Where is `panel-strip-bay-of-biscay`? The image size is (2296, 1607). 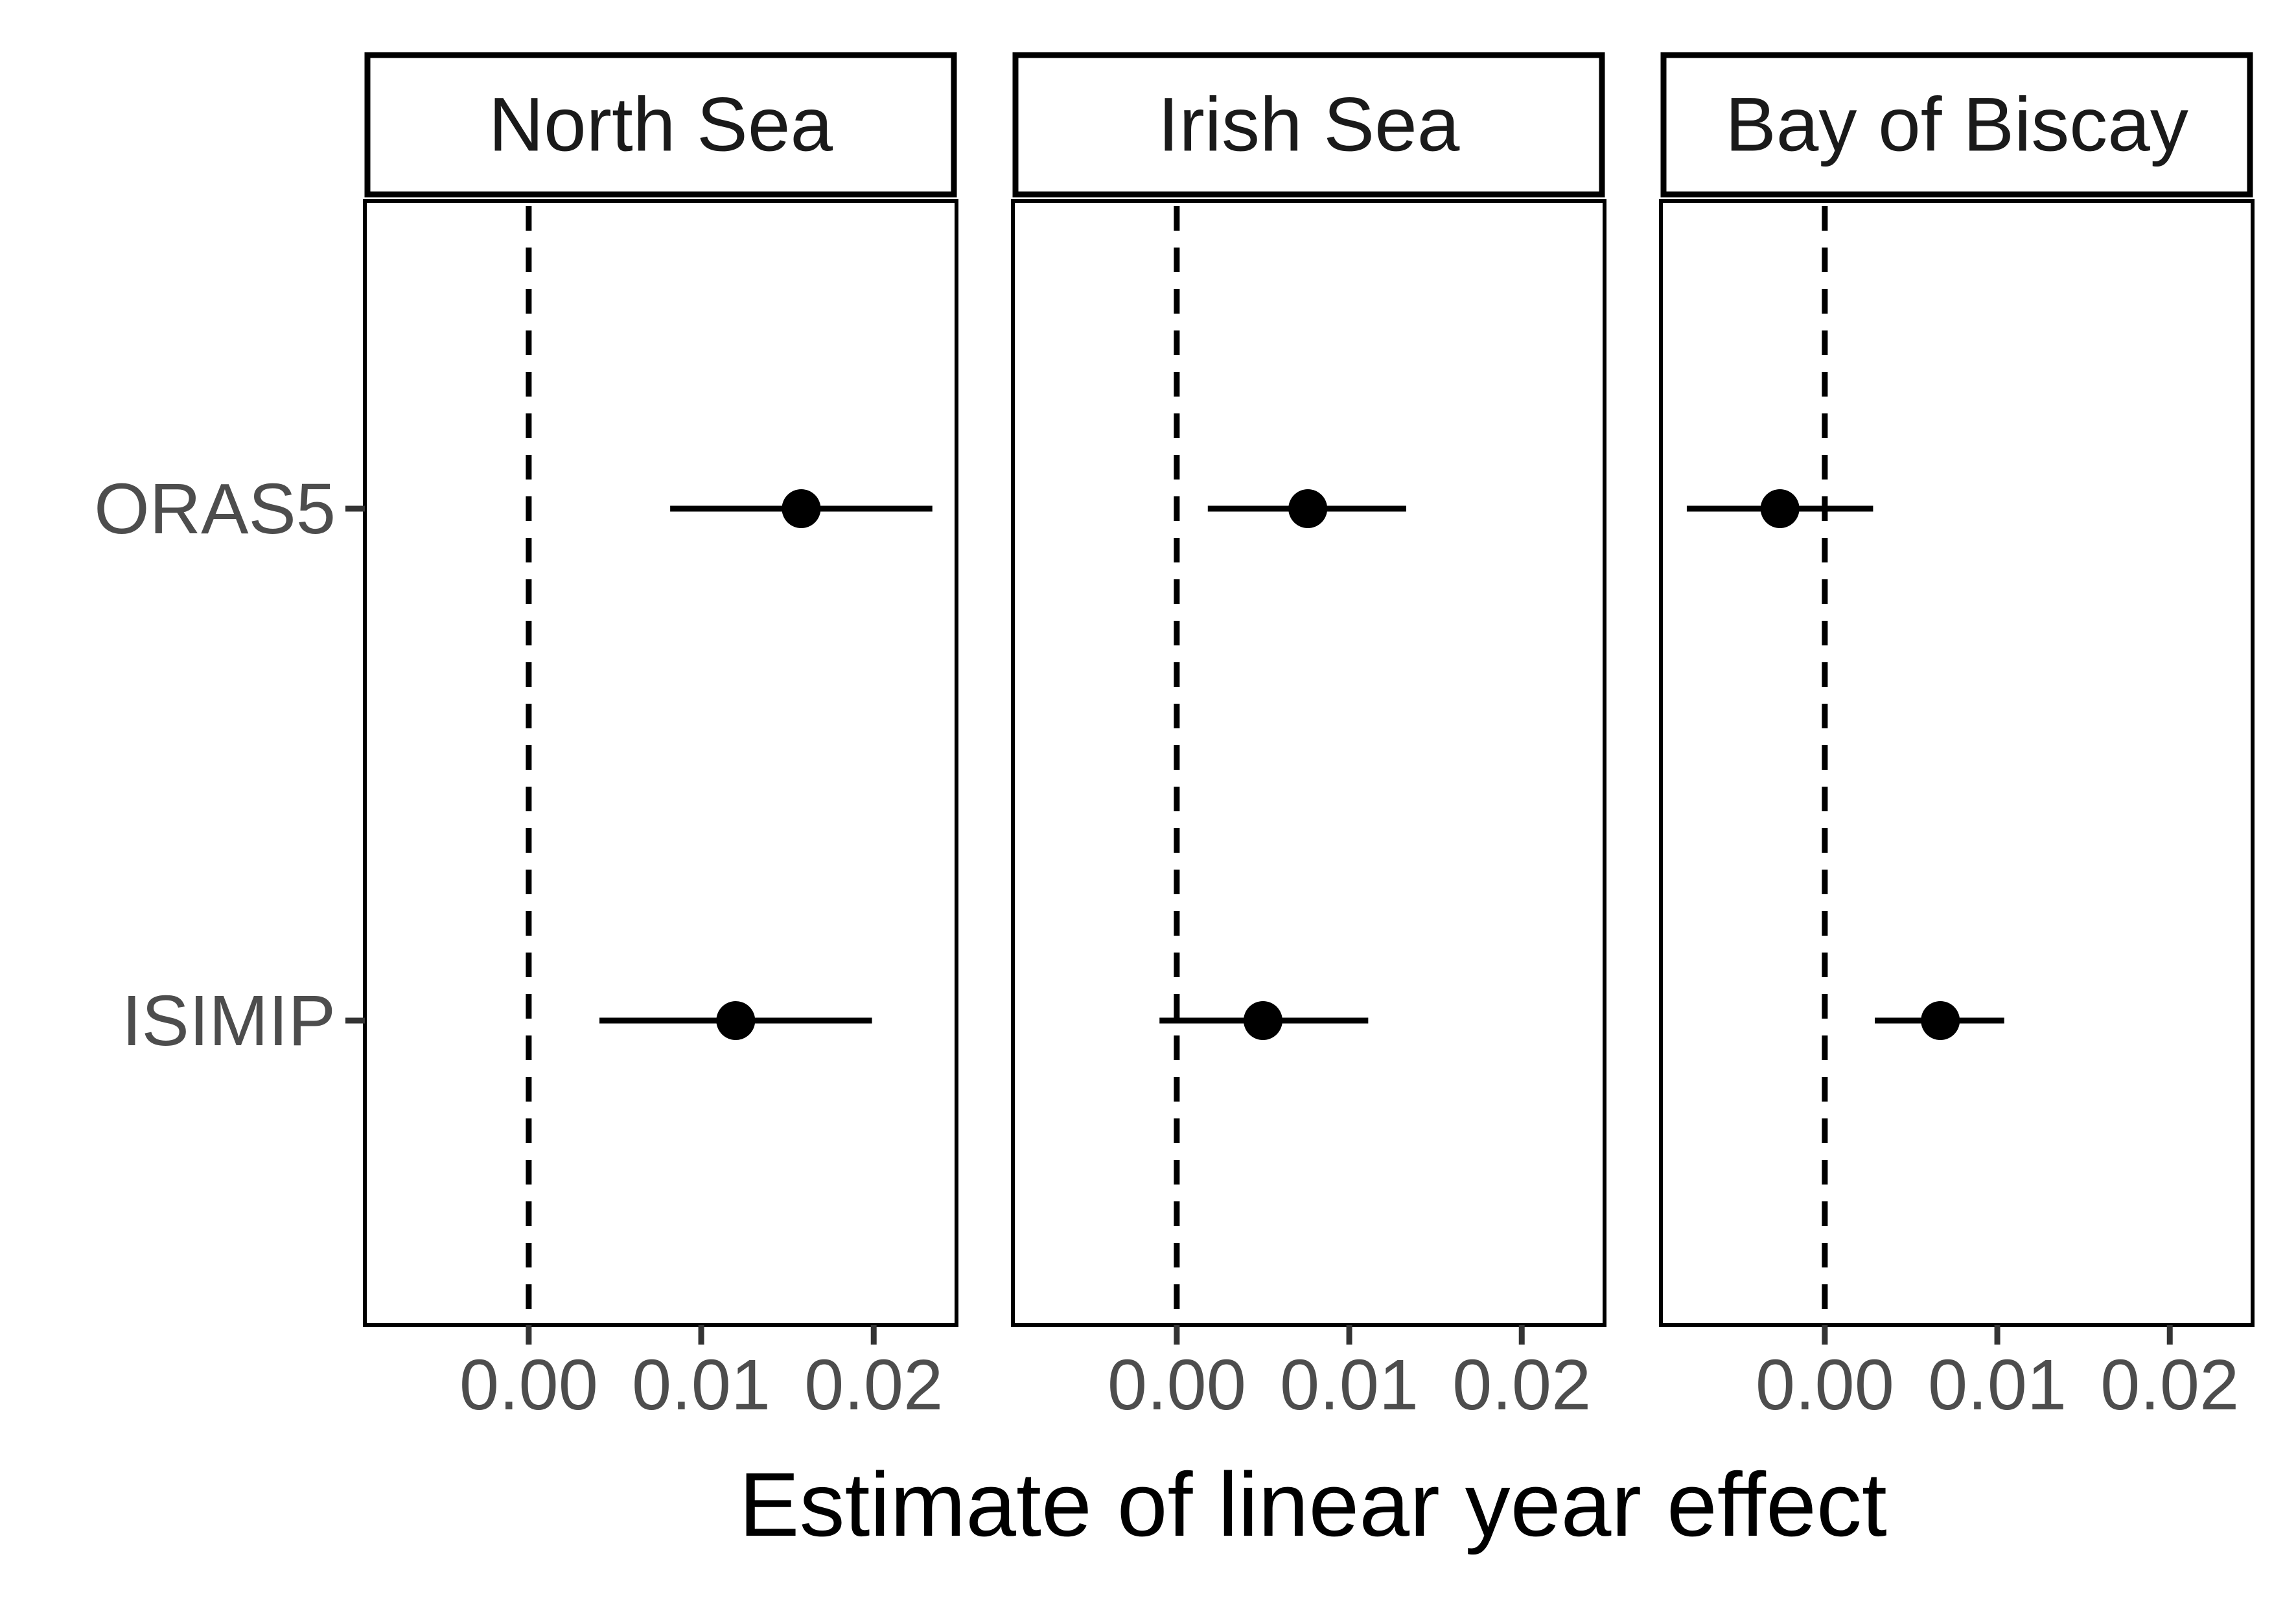
panel-strip-bay-of-biscay is located at coordinates (1956, 125).